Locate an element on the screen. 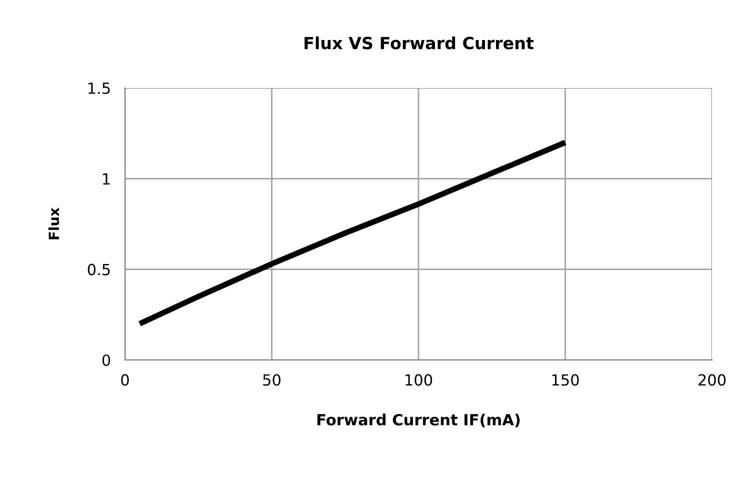  chart-title: Flux VS Forward Current is located at coordinates (419, 43).